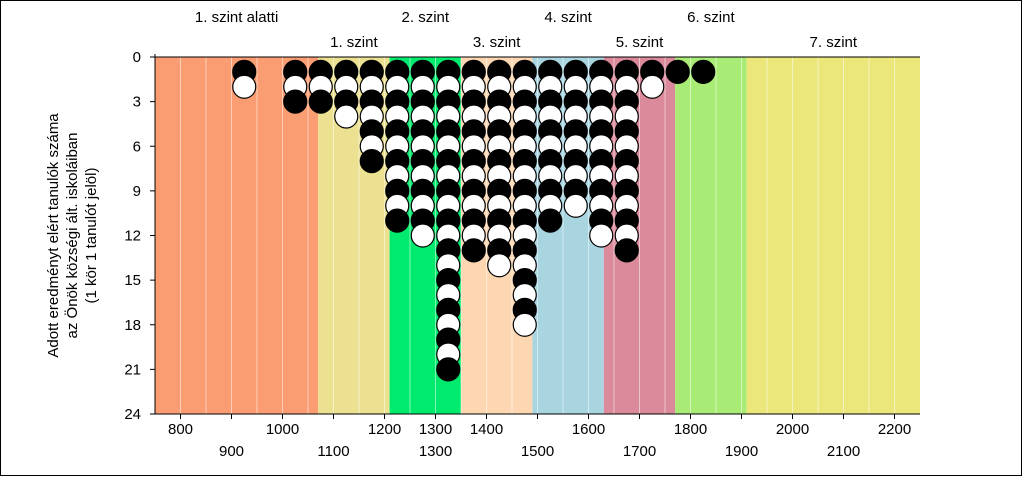  I want to click on x-tick-label: 900, so click(231, 451).